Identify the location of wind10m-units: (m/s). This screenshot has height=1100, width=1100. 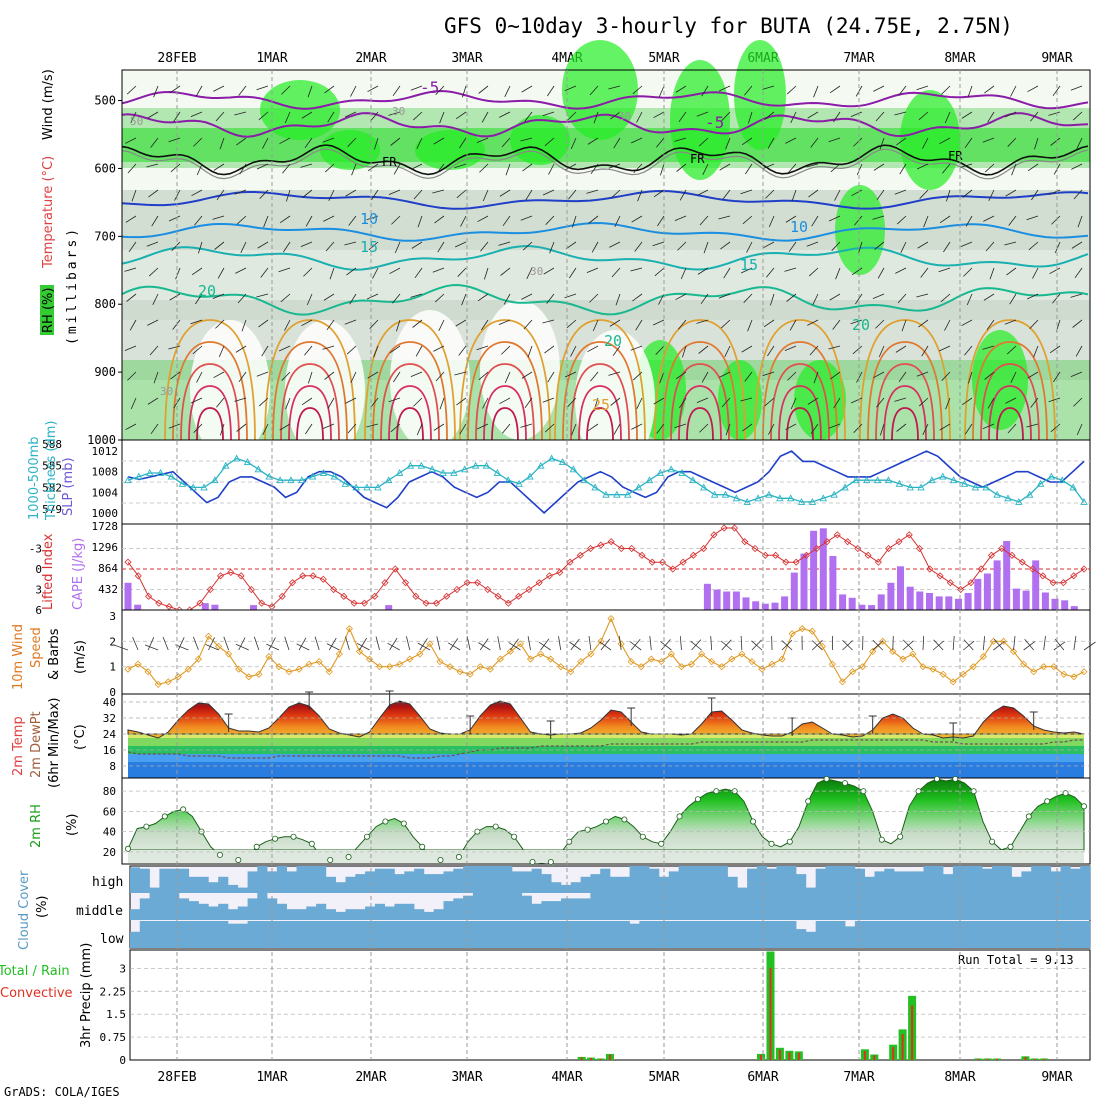
(80, 657).